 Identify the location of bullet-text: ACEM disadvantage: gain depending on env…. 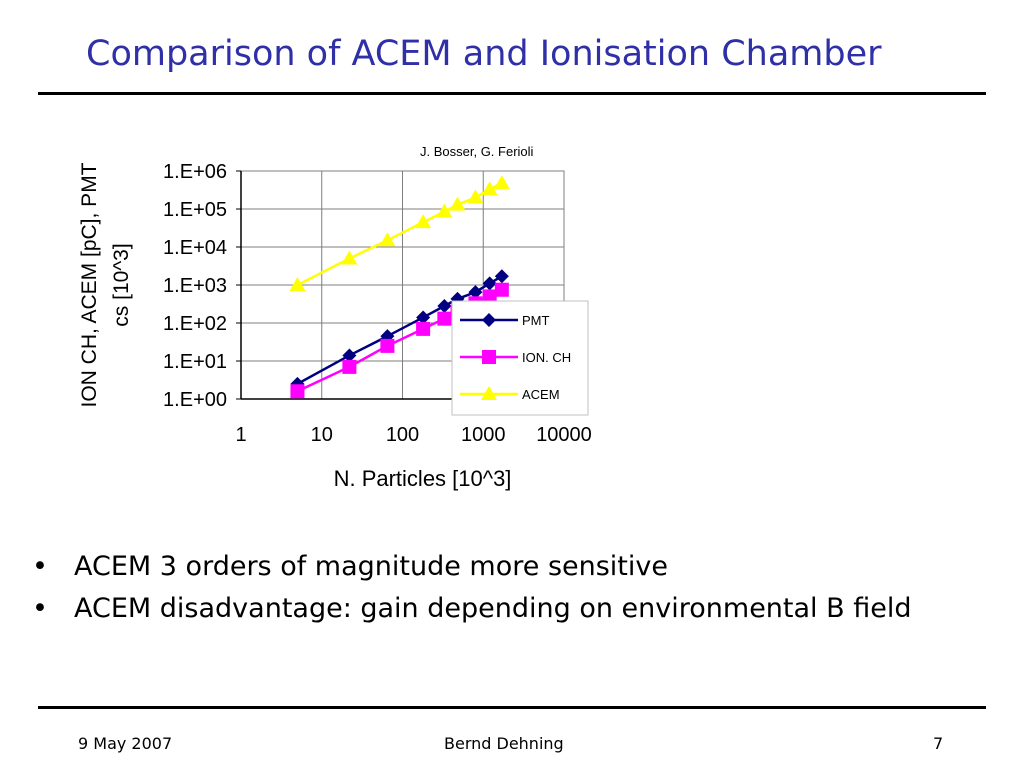
(493, 608).